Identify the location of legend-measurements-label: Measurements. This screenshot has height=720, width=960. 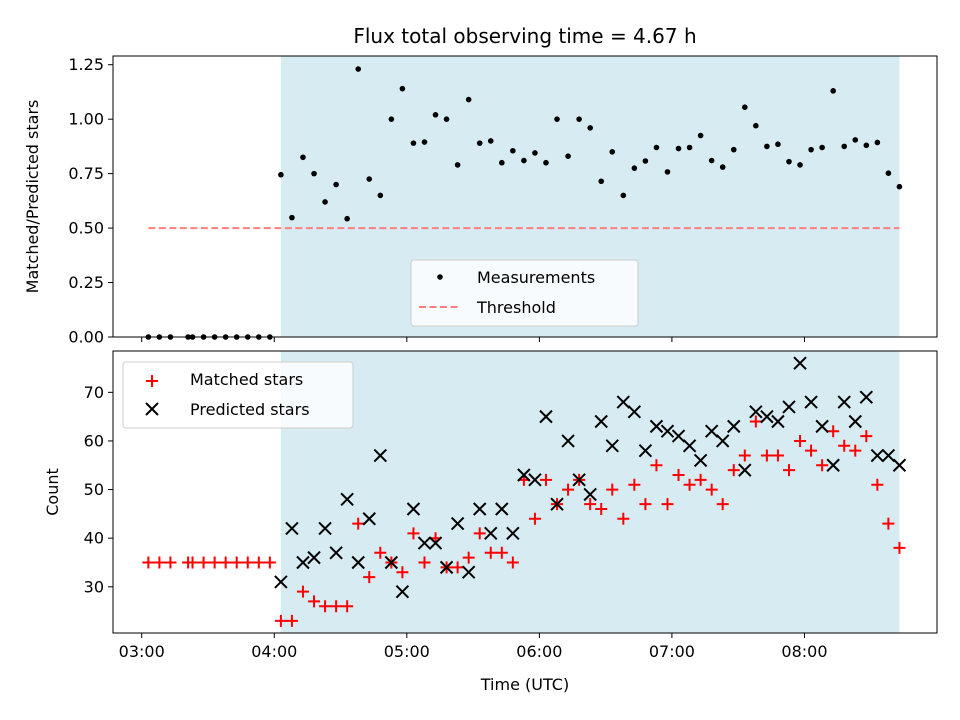
(536, 277).